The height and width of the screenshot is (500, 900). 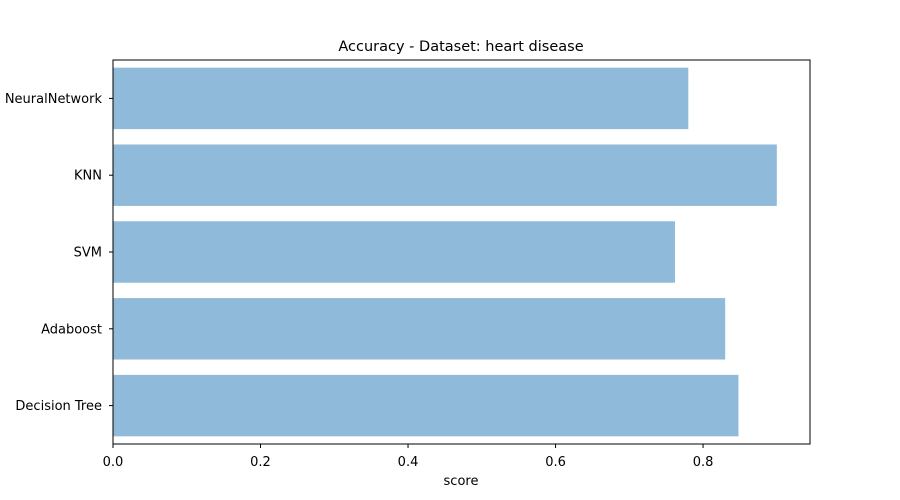 I want to click on bar-adaboost, so click(x=419, y=329).